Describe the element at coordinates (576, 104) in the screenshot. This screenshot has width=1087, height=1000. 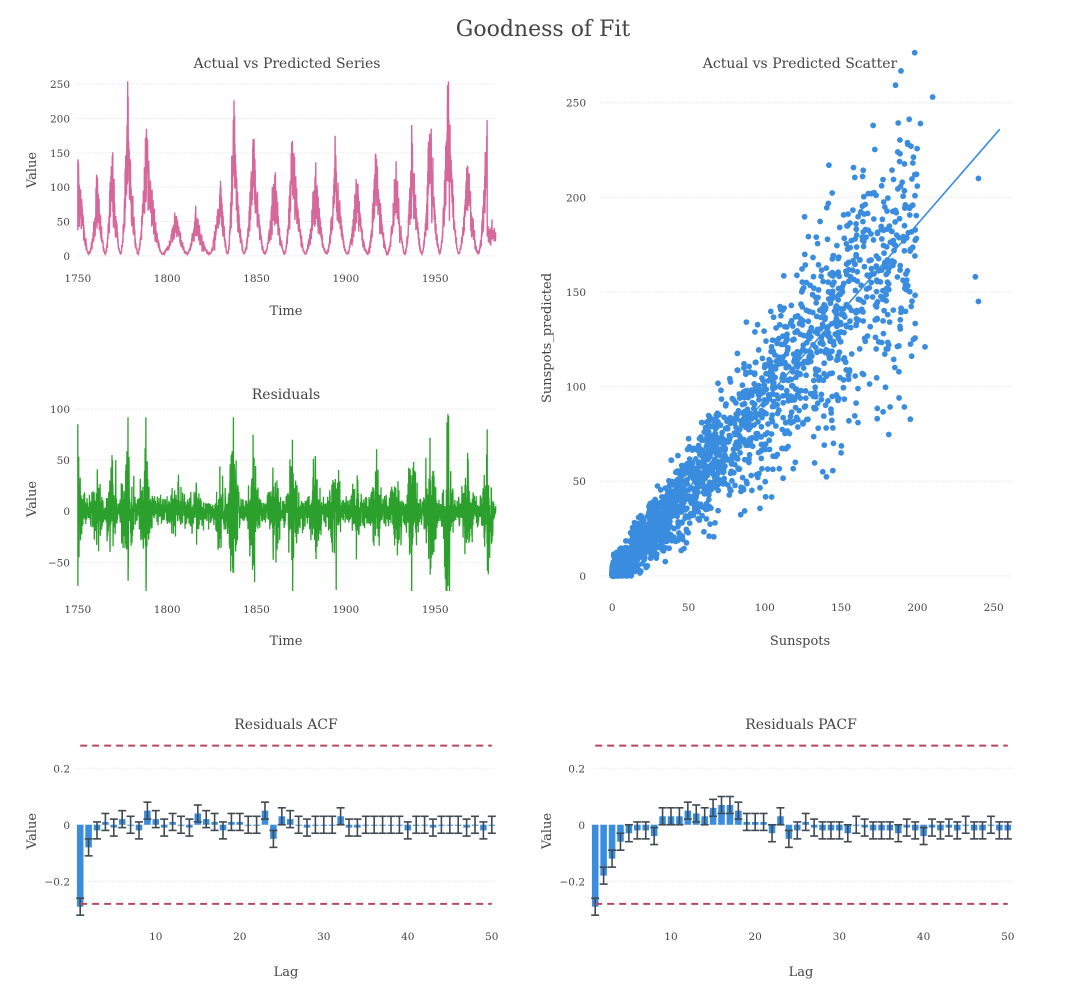
I see `scatter-ytick-label: 250` at that location.